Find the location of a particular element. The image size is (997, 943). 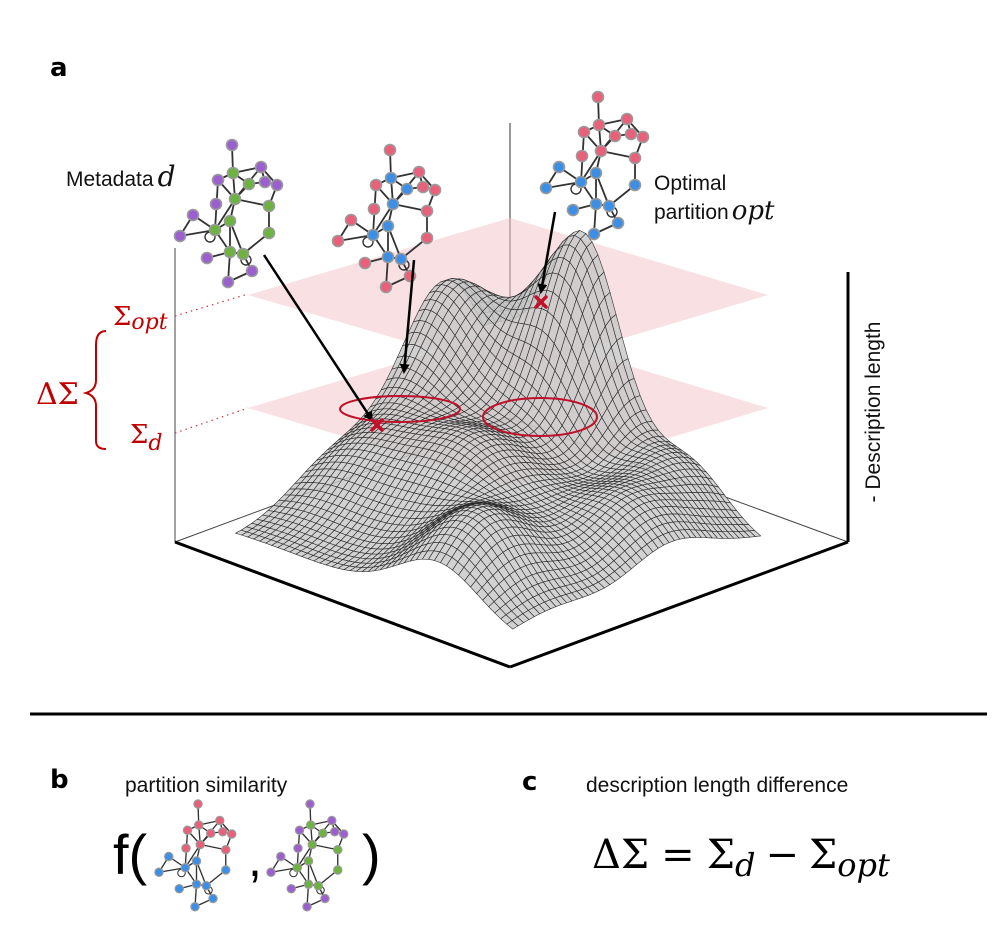

delta-sigma-brace is located at coordinates (94, 390).